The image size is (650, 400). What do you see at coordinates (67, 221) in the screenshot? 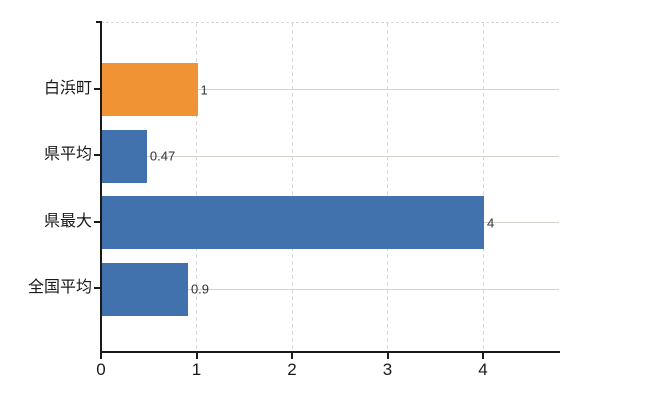
I see `y-axis-category-label: 県最大` at bounding box center [67, 221].